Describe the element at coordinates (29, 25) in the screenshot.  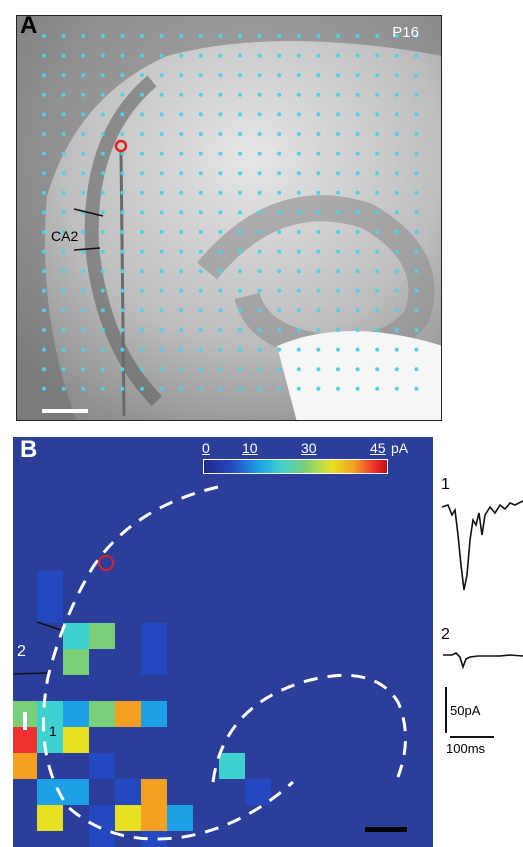
I see `panel-letter-a: A` at that location.